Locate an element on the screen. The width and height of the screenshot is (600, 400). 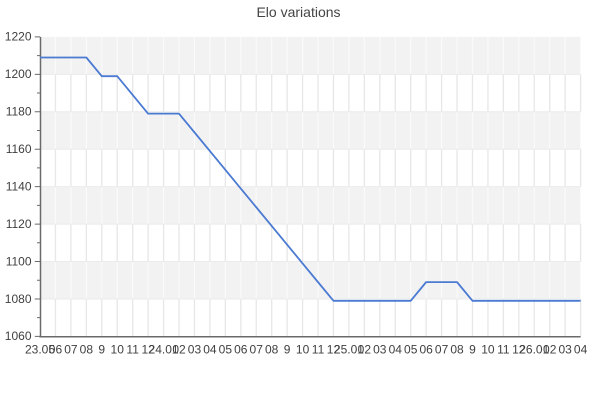
svg-text: Elo variations is located at coordinates (298, 12).